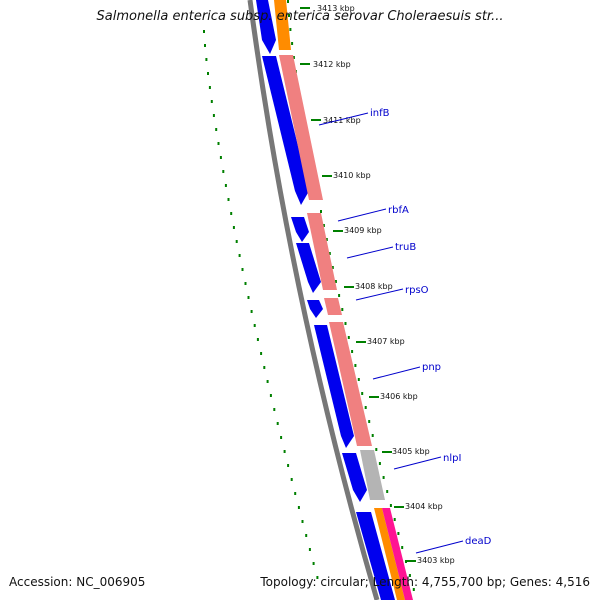 This screenshot has height=600, width=600. What do you see at coordinates (362, 215) in the screenshot?
I see `leader-line-rbfA` at bounding box center [362, 215].